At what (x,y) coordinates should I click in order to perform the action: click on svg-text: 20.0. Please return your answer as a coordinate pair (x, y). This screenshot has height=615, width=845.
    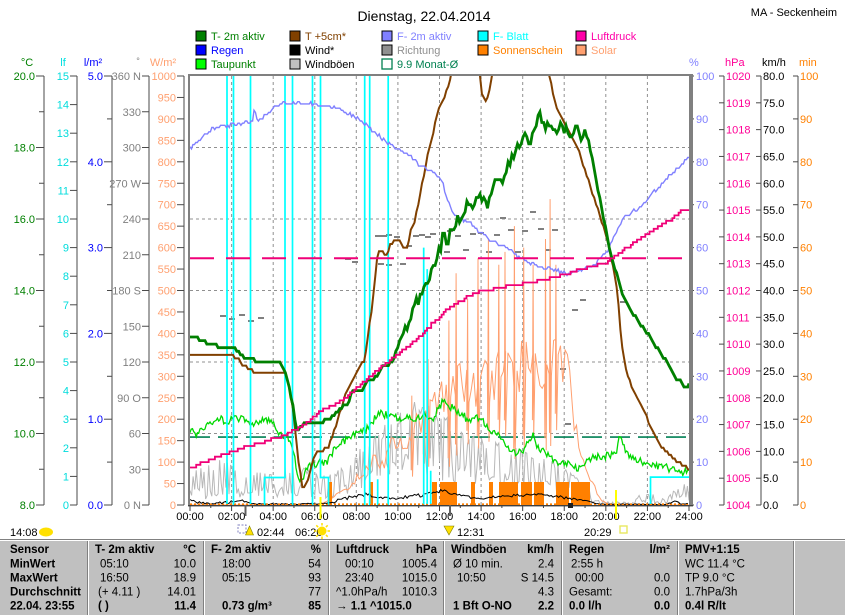
    Looking at the image, I should click on (773, 399).